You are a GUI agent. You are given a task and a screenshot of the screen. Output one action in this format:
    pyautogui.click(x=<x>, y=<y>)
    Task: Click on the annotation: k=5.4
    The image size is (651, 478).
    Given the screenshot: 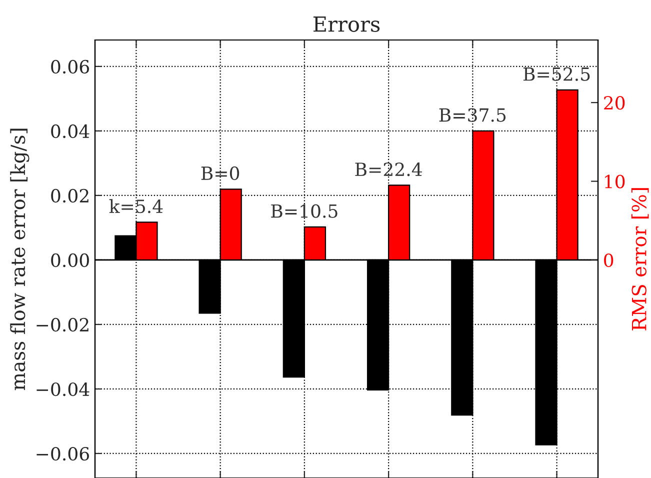 What is the action you would take?
    pyautogui.click(x=136, y=206)
    